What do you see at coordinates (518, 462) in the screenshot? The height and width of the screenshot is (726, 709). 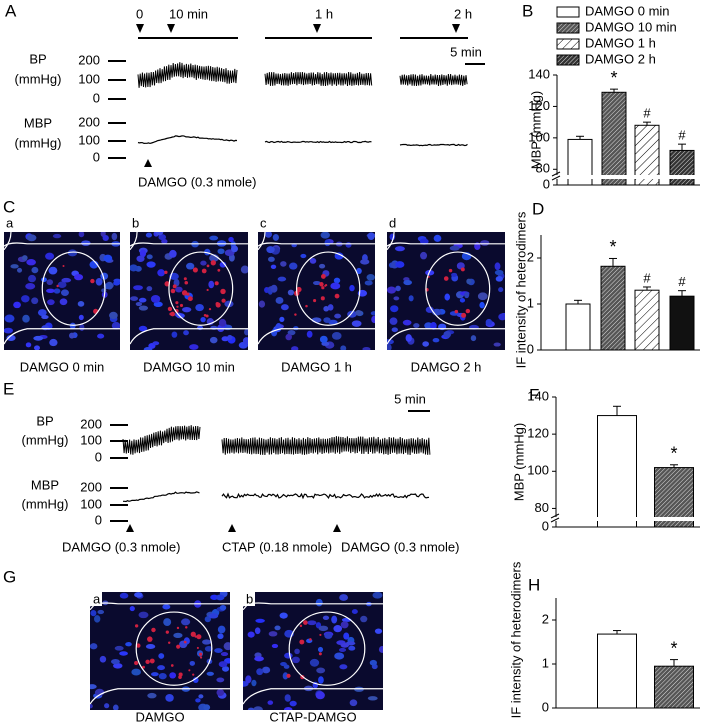 I see `y-axis-label: MBP (mmHg)` at bounding box center [518, 462].